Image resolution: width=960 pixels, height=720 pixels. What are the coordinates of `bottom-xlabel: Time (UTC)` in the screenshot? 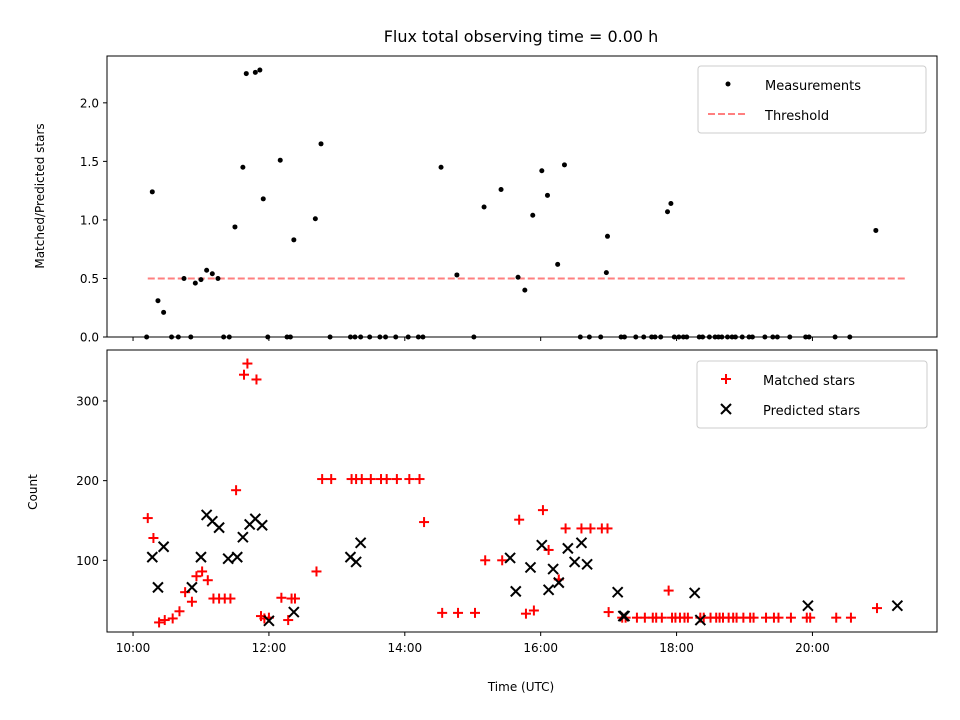 It's located at (520, 687).